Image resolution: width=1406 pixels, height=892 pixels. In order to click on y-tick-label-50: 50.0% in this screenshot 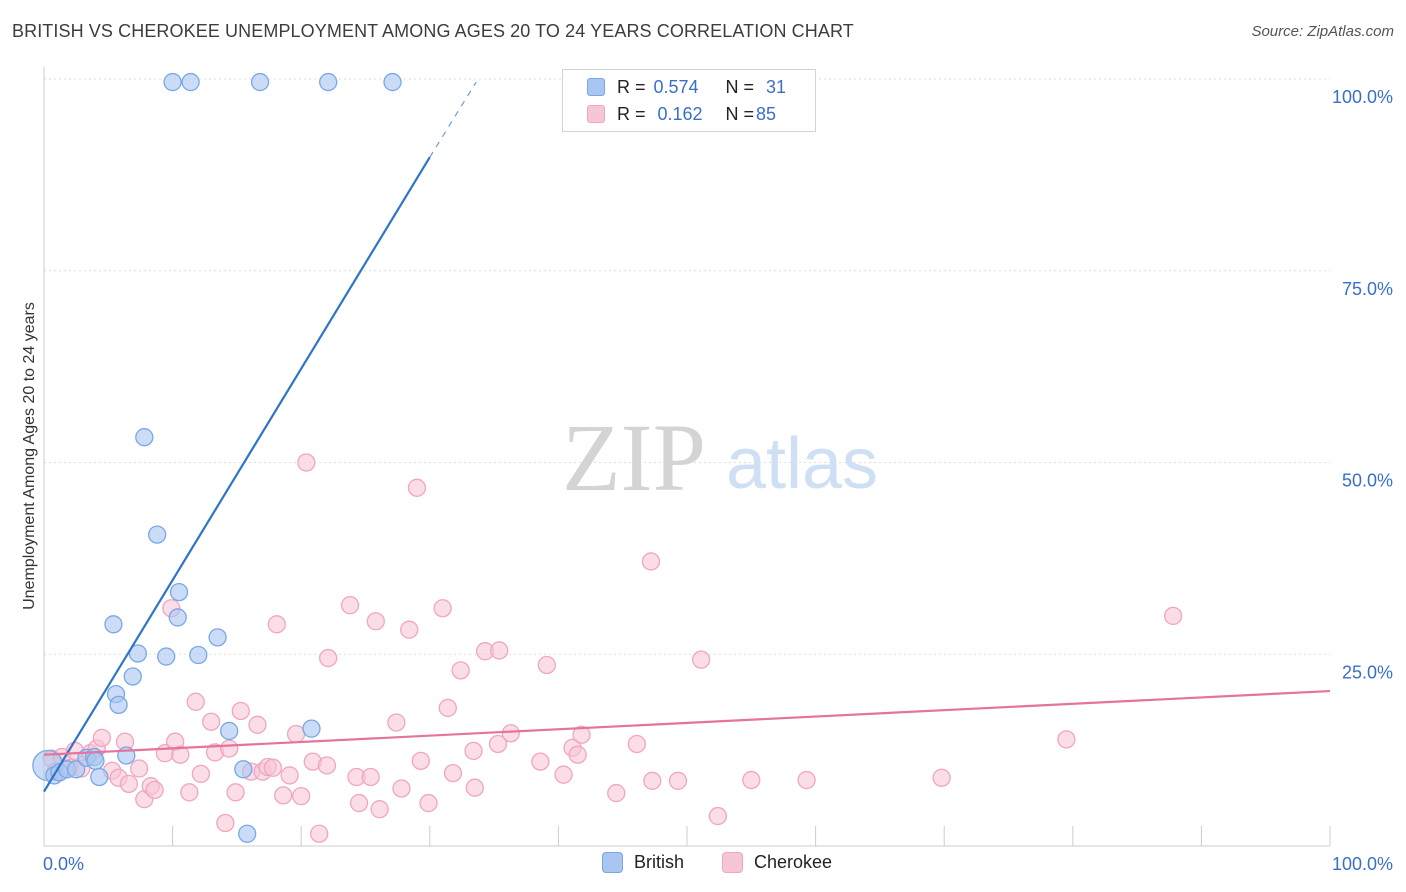, I will do `click(1367, 481)`.